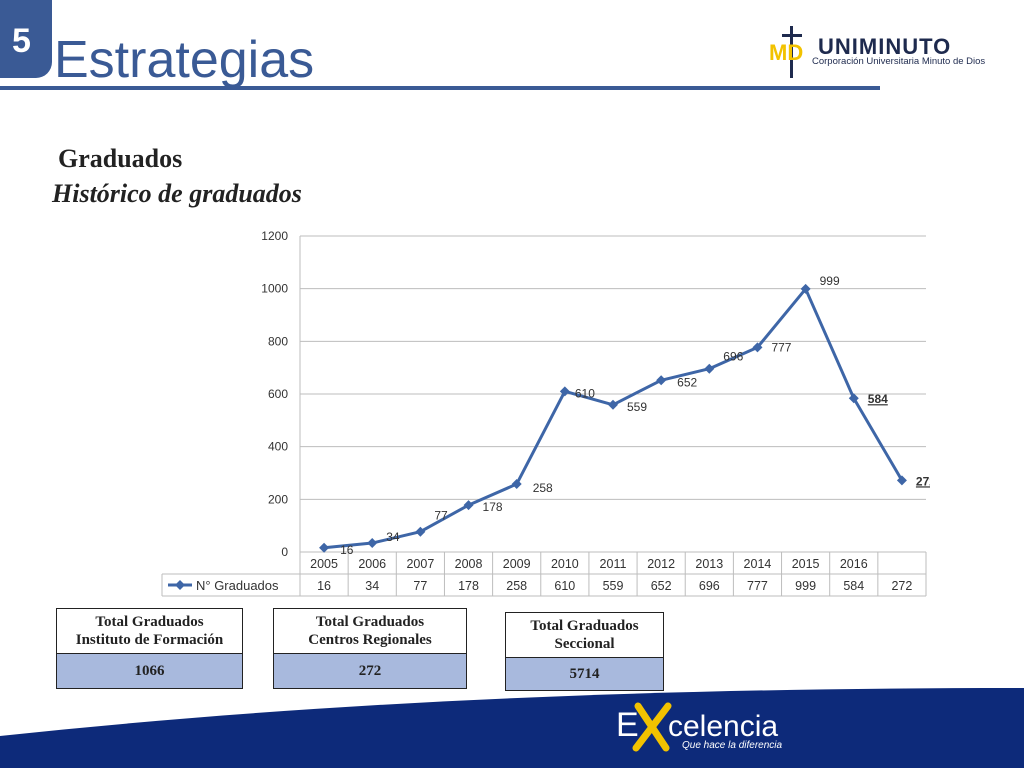  I want to click on total-regionales-box: Total Graduados Centros Regionales 272, so click(370, 648).